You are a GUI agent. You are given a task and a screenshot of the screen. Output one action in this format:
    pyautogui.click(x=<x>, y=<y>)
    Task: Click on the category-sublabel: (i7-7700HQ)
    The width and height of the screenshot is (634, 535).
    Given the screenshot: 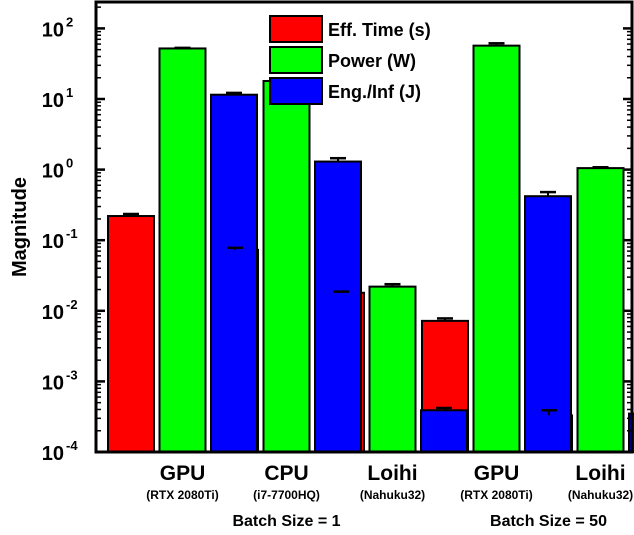 What is the action you would take?
    pyautogui.click(x=286, y=495)
    